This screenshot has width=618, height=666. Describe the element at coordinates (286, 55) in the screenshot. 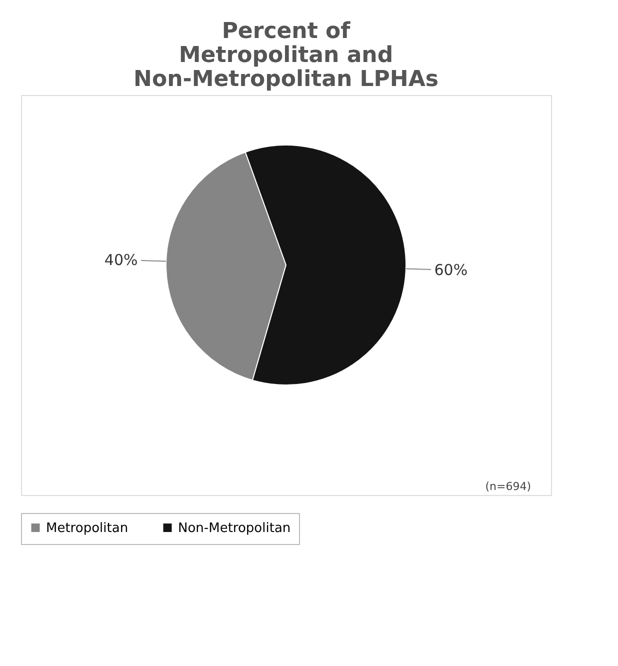

I see `chart-title: Percent of Metropolitan and Non-Metropolitan LPHAs` at that location.